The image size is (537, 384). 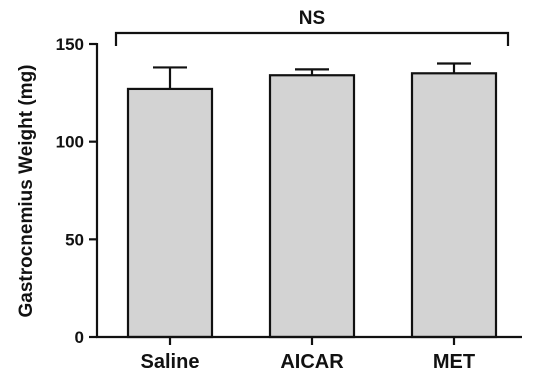 What do you see at coordinates (79, 337) in the screenshot?
I see `y-tick-label-0: 0` at bounding box center [79, 337].